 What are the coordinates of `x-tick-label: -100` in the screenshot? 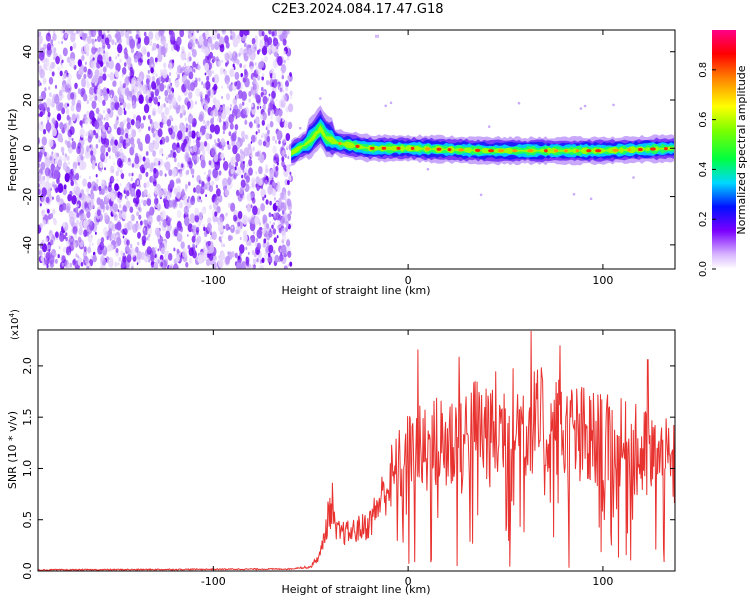 It's located at (213, 581).